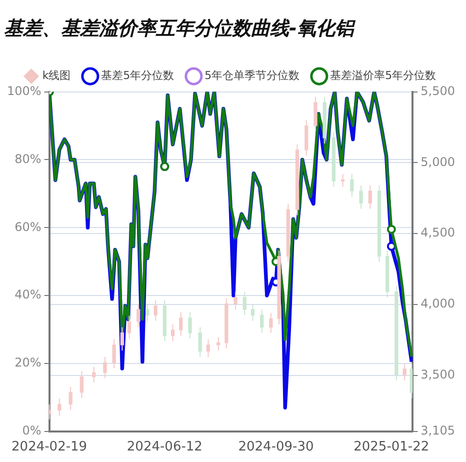 The width and height of the screenshot is (466, 462). Describe the element at coordinates (438, 375) in the screenshot. I see `y2-tick-label: 3,500` at that location.